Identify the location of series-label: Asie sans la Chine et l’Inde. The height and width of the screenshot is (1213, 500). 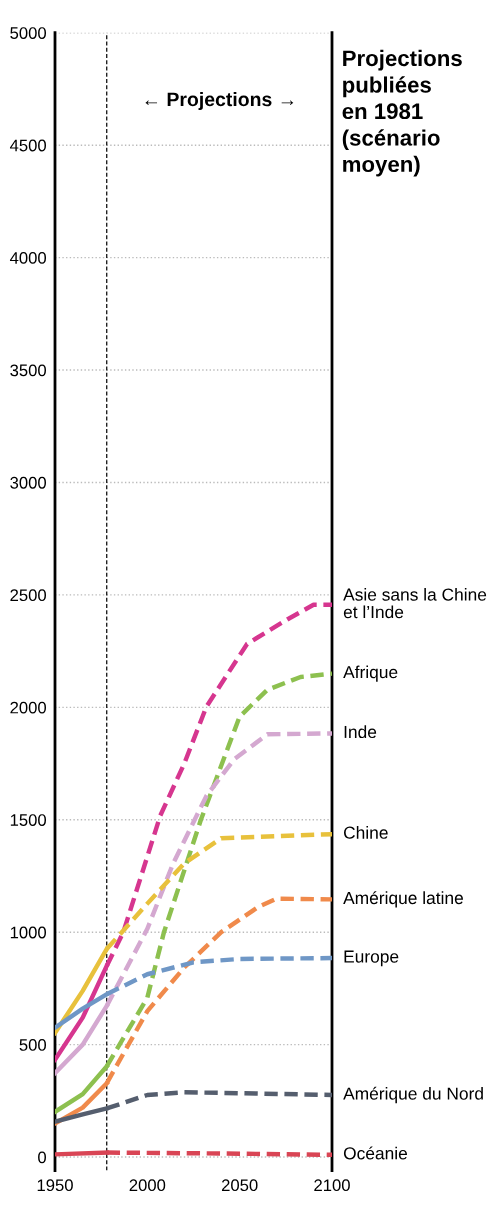
(415, 603).